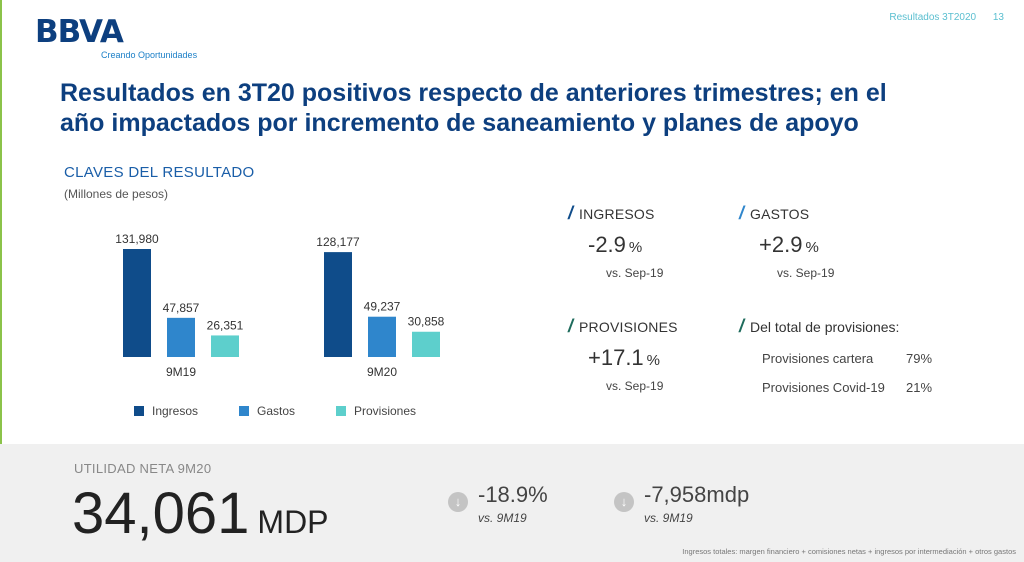  What do you see at coordinates (635, 247) in the screenshot?
I see `kpi-ingresos-unit: %` at bounding box center [635, 247].